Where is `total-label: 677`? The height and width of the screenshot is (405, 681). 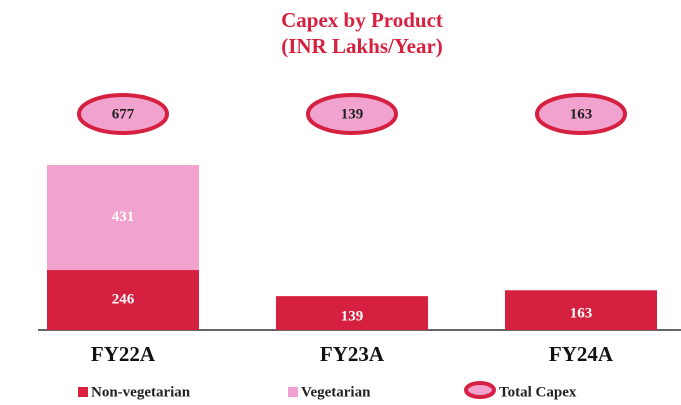
total-label: 677 is located at coordinates (123, 114).